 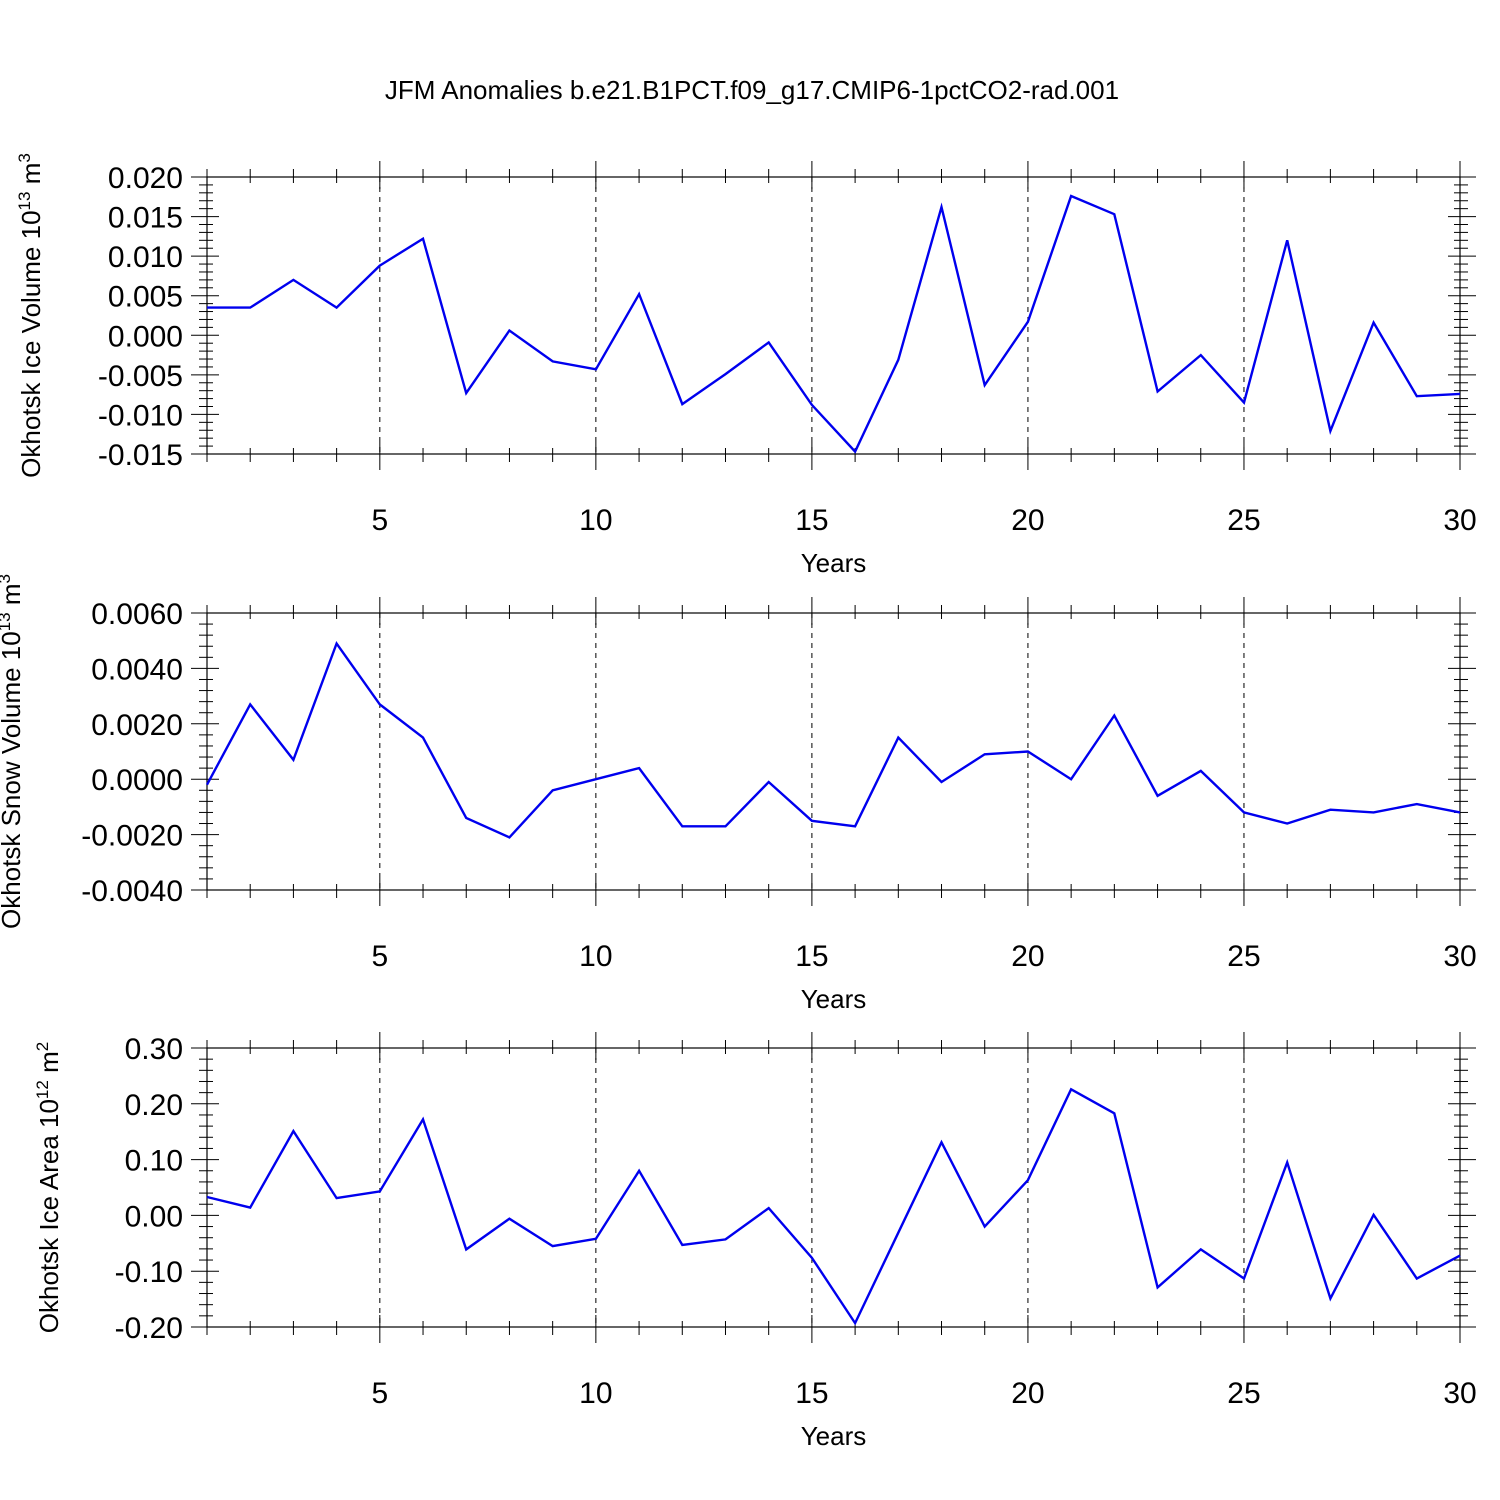 I want to click on y-tick-label: 0.010, so click(x=145, y=257).